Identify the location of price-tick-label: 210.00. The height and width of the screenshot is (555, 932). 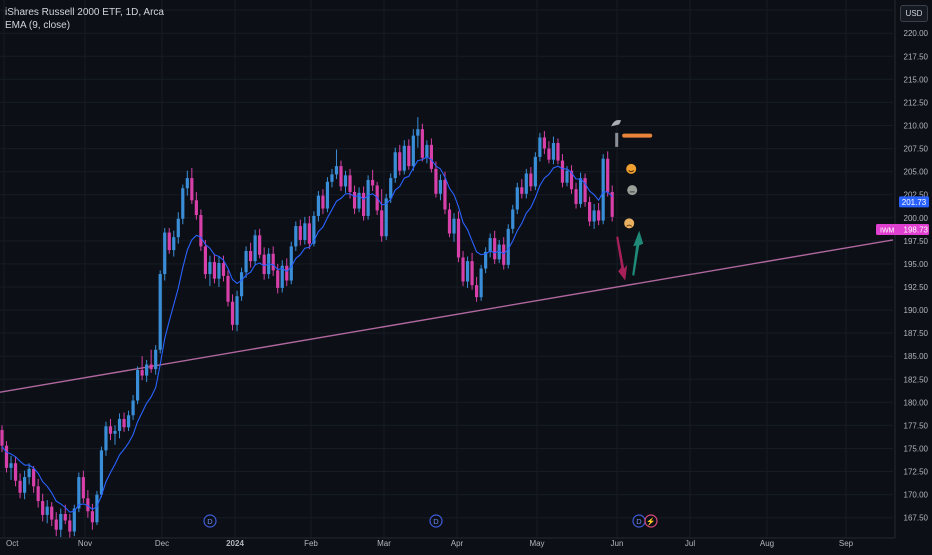
(916, 126).